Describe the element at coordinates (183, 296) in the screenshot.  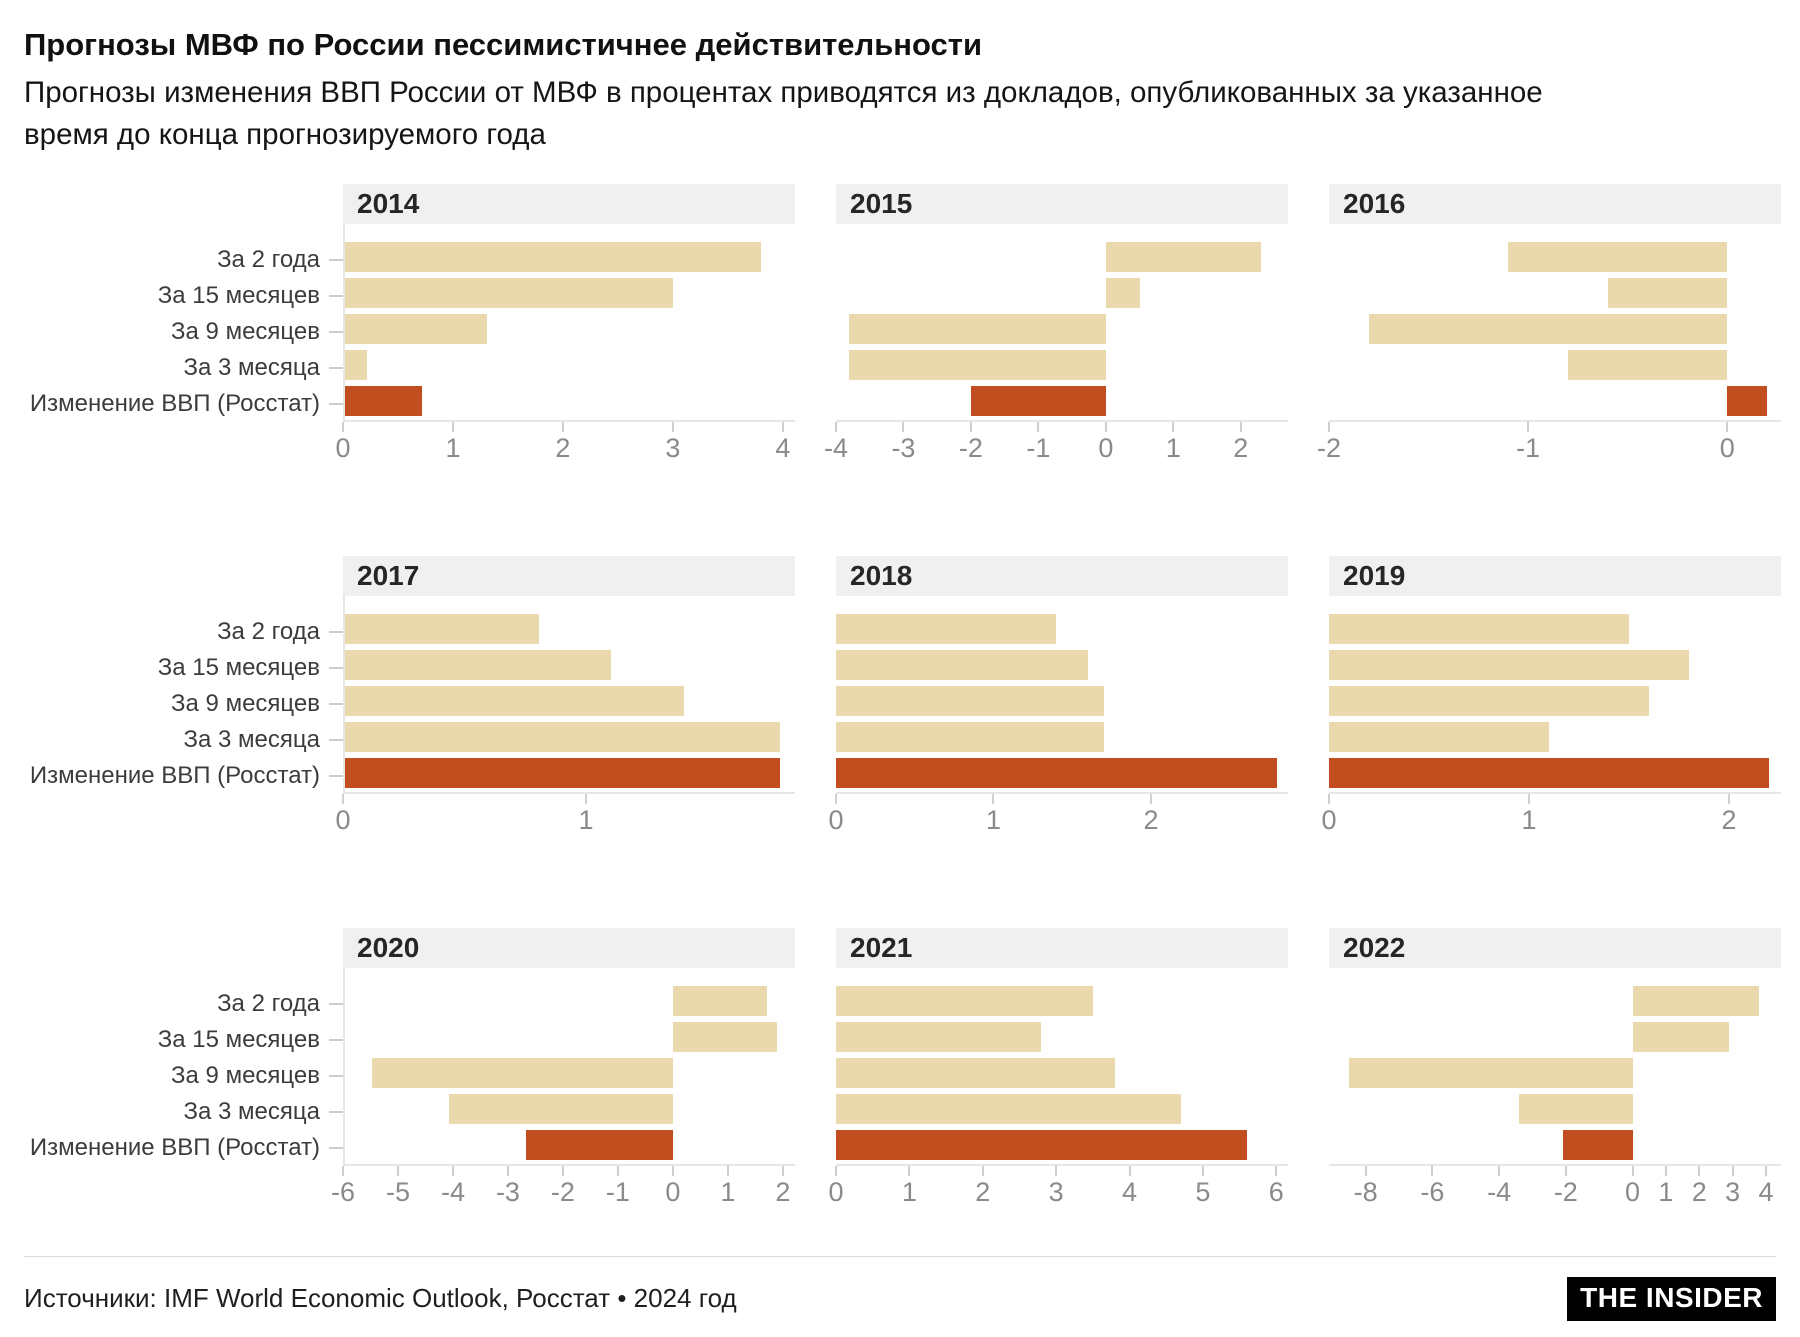
I see `category-label: За 15 месяцев` at that location.